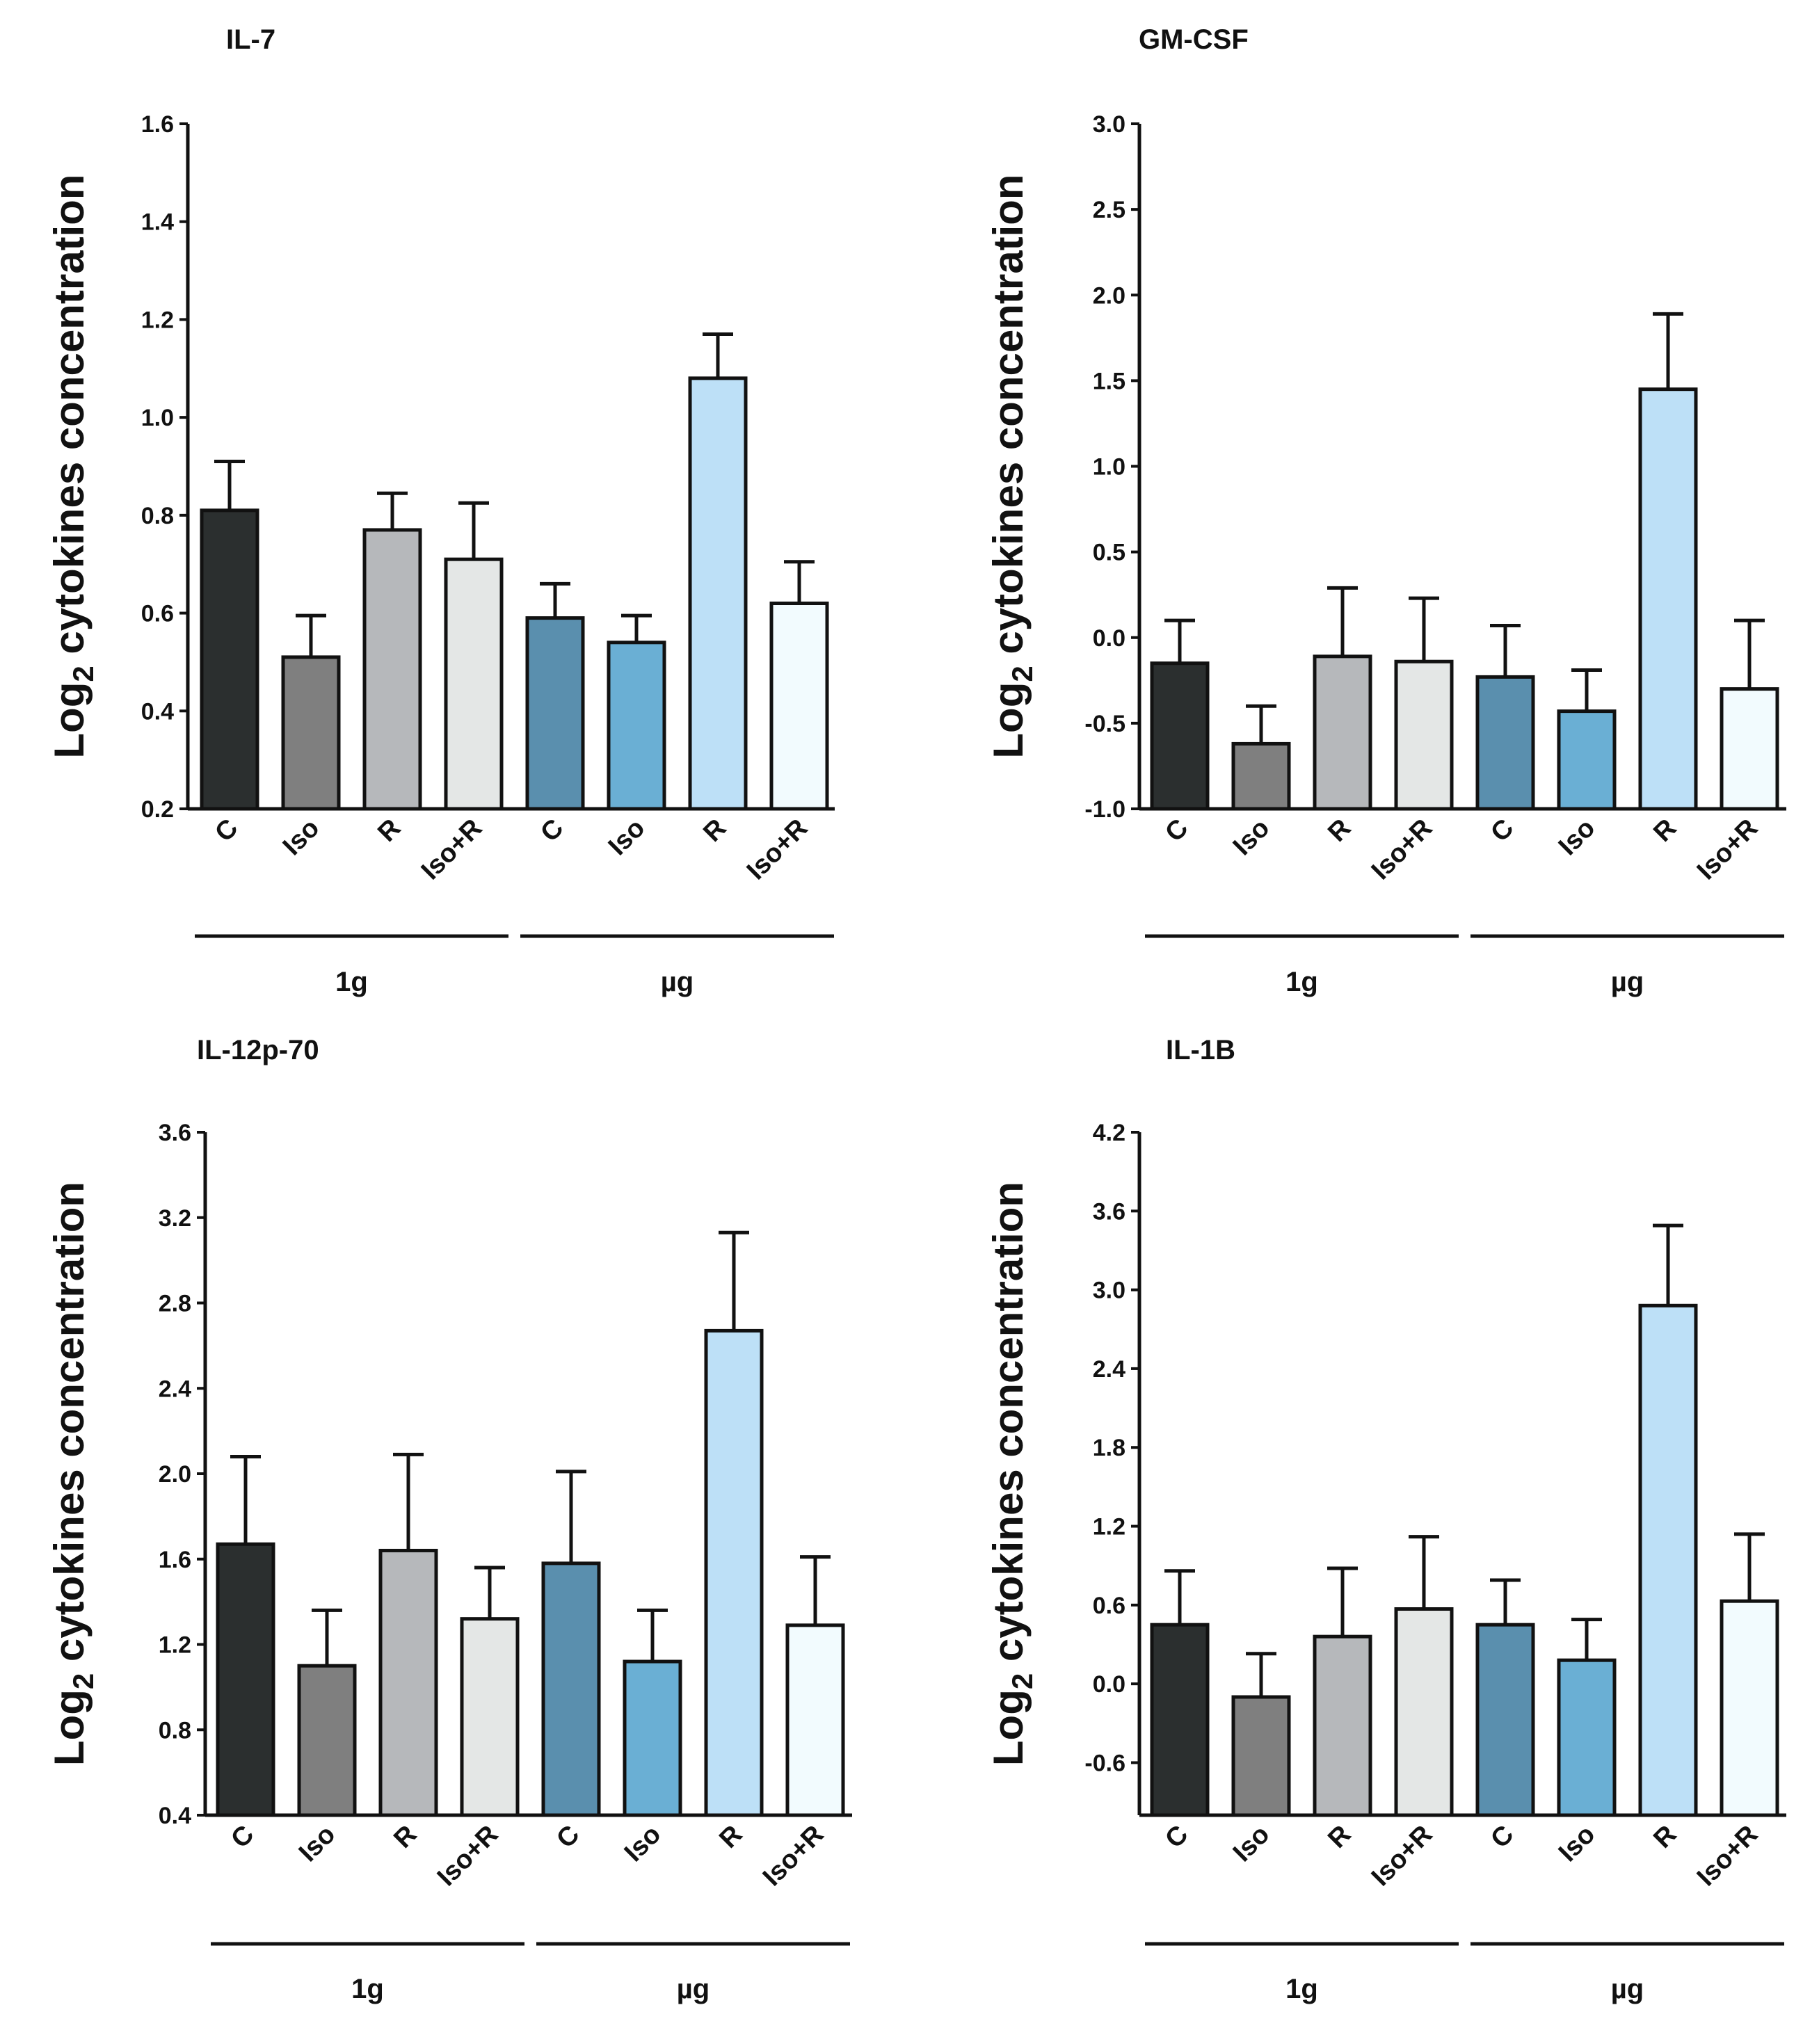 The height and width of the screenshot is (2044, 1819). I want to click on y-tick-label: 2.5, so click(1109, 210).